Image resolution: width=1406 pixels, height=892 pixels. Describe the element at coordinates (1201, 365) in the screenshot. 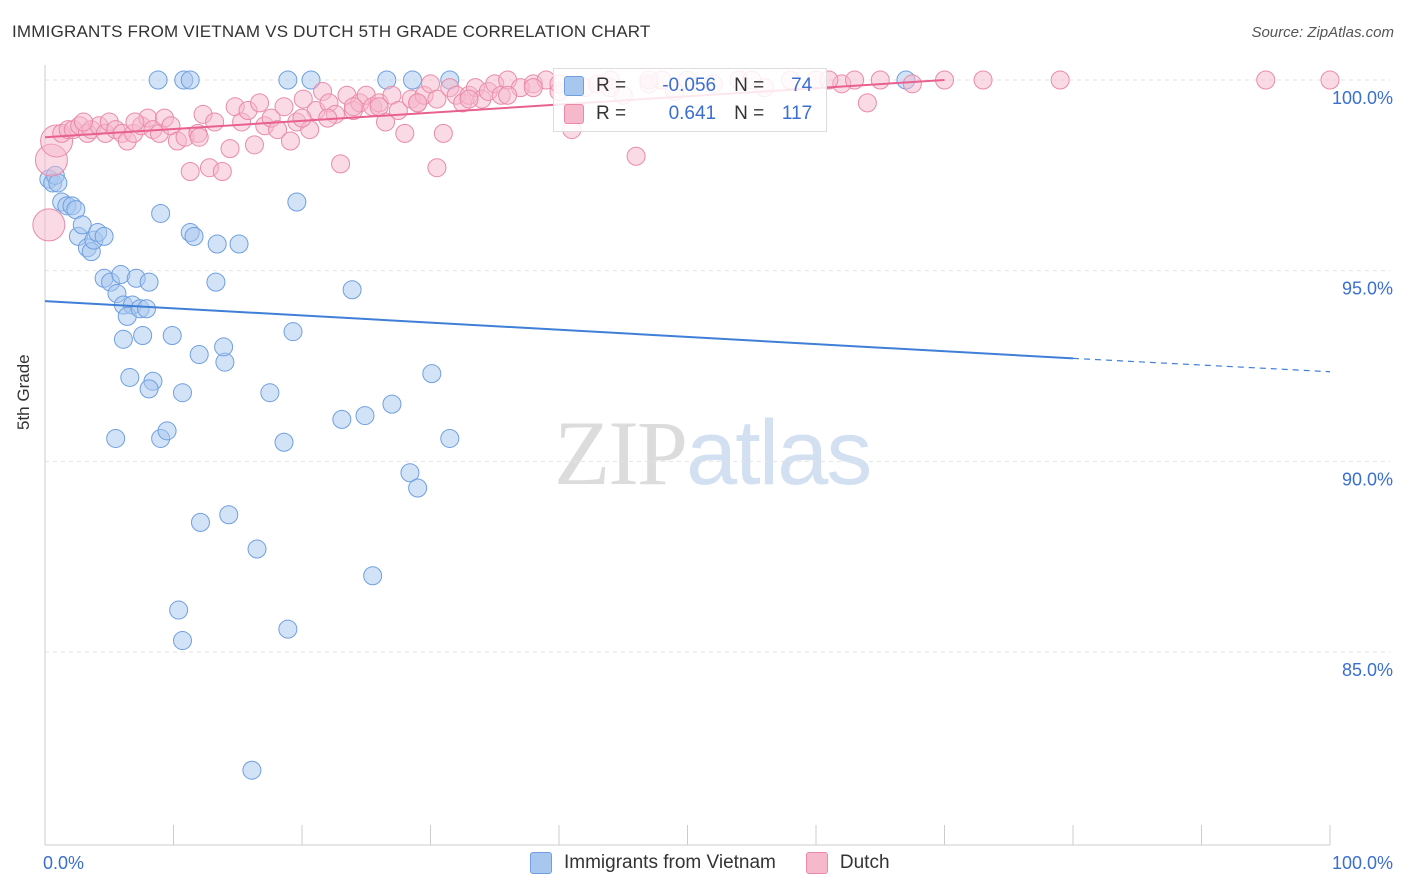

I see `vietnam-trend-line-extension` at that location.